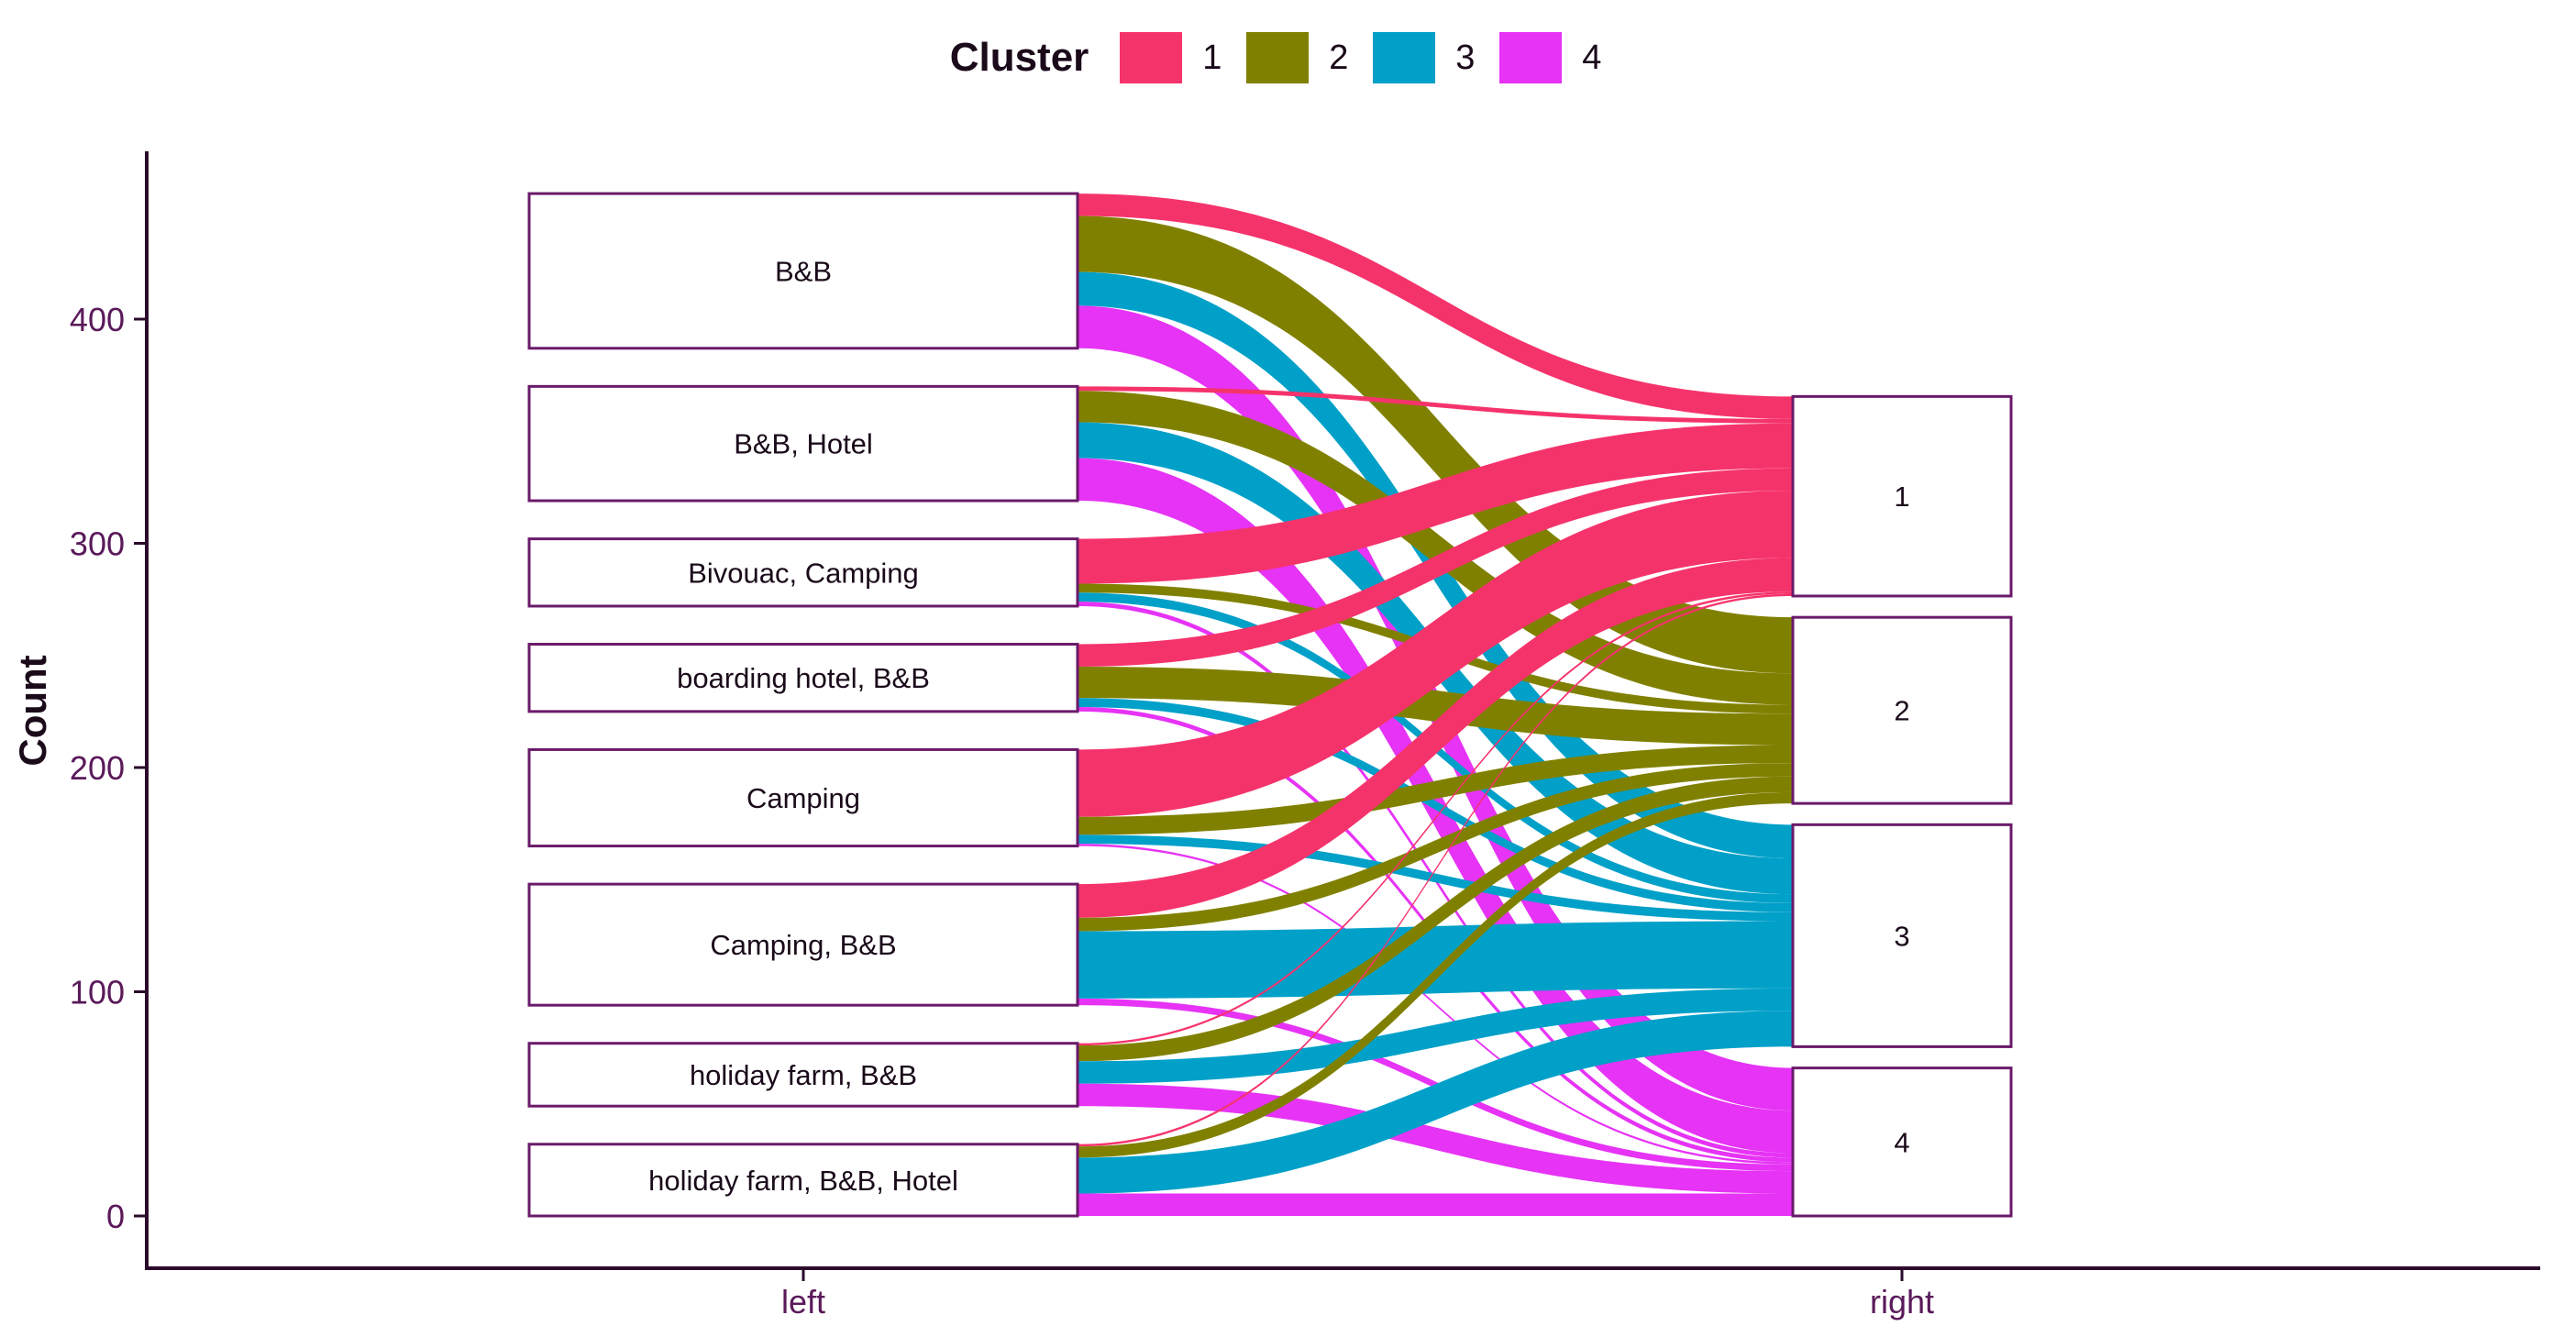 The image size is (2576, 1337). I want to click on y-tick-label: 100, so click(97, 992).